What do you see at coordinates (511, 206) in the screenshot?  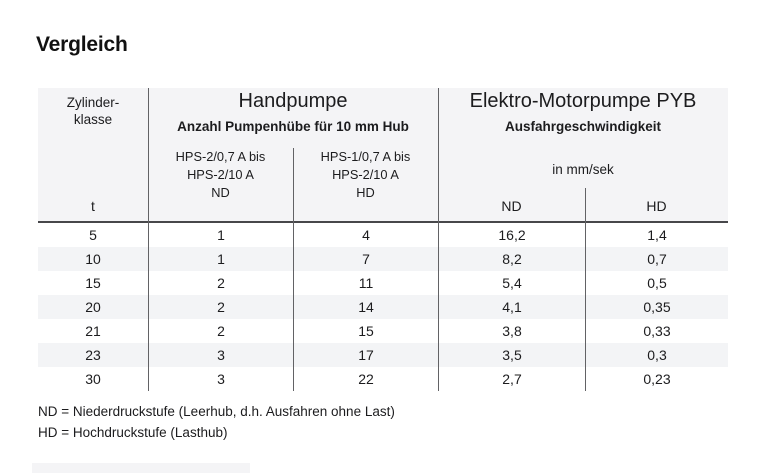 I see `header-elektro-nd: ND` at bounding box center [511, 206].